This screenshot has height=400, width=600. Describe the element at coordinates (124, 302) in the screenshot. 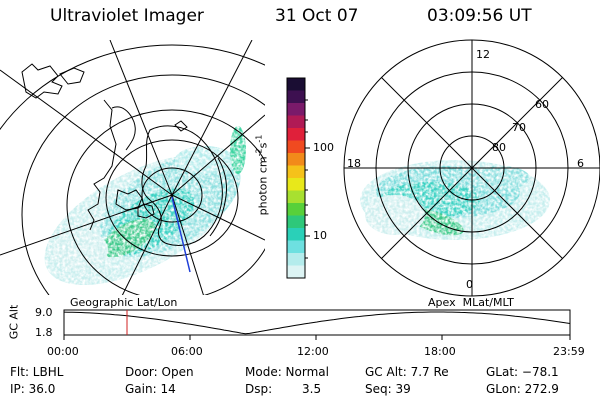

I see `geographic-map-label: Geographic Lat/Lon` at that location.